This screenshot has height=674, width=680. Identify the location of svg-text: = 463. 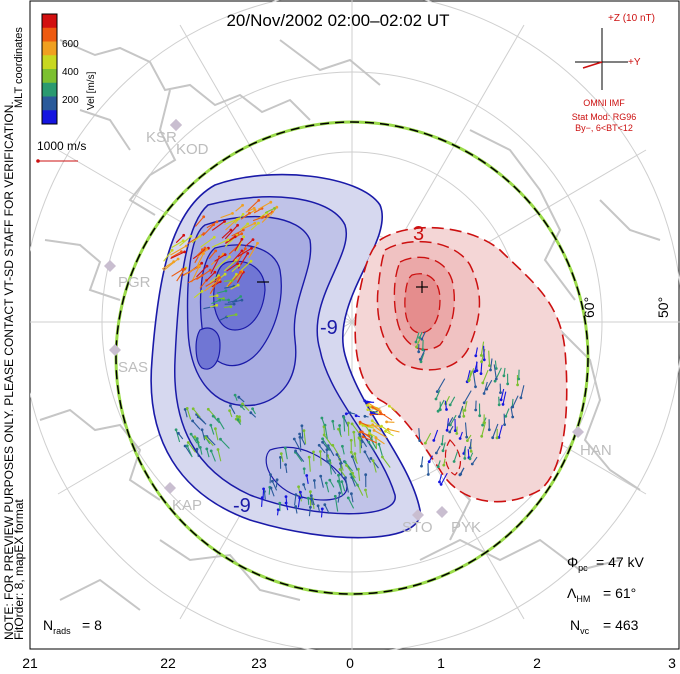
(621, 625).